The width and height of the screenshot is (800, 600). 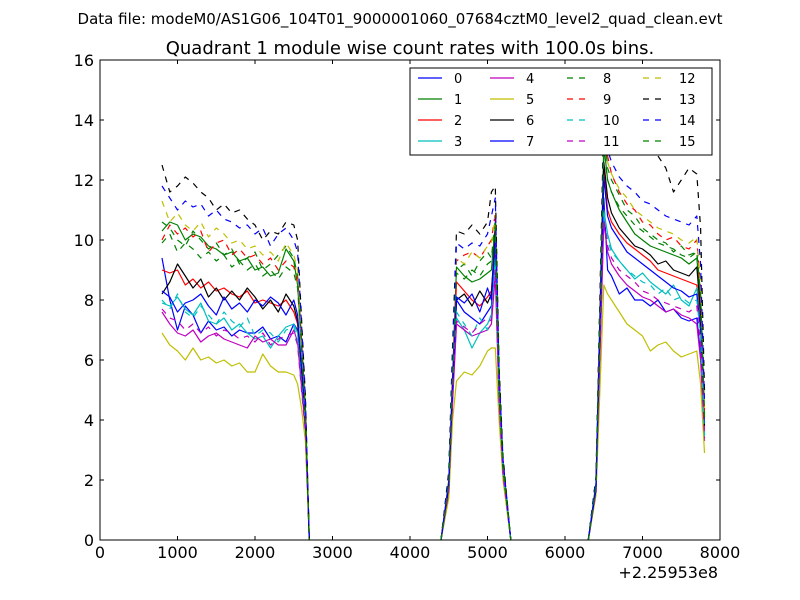 I want to click on legend-label-8: 8, so click(x=607, y=79).